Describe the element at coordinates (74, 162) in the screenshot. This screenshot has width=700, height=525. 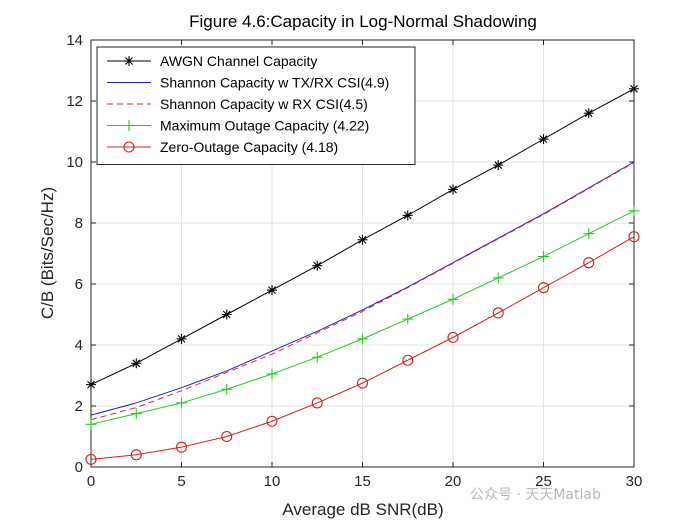
I see `y-tick-label: 10` at that location.